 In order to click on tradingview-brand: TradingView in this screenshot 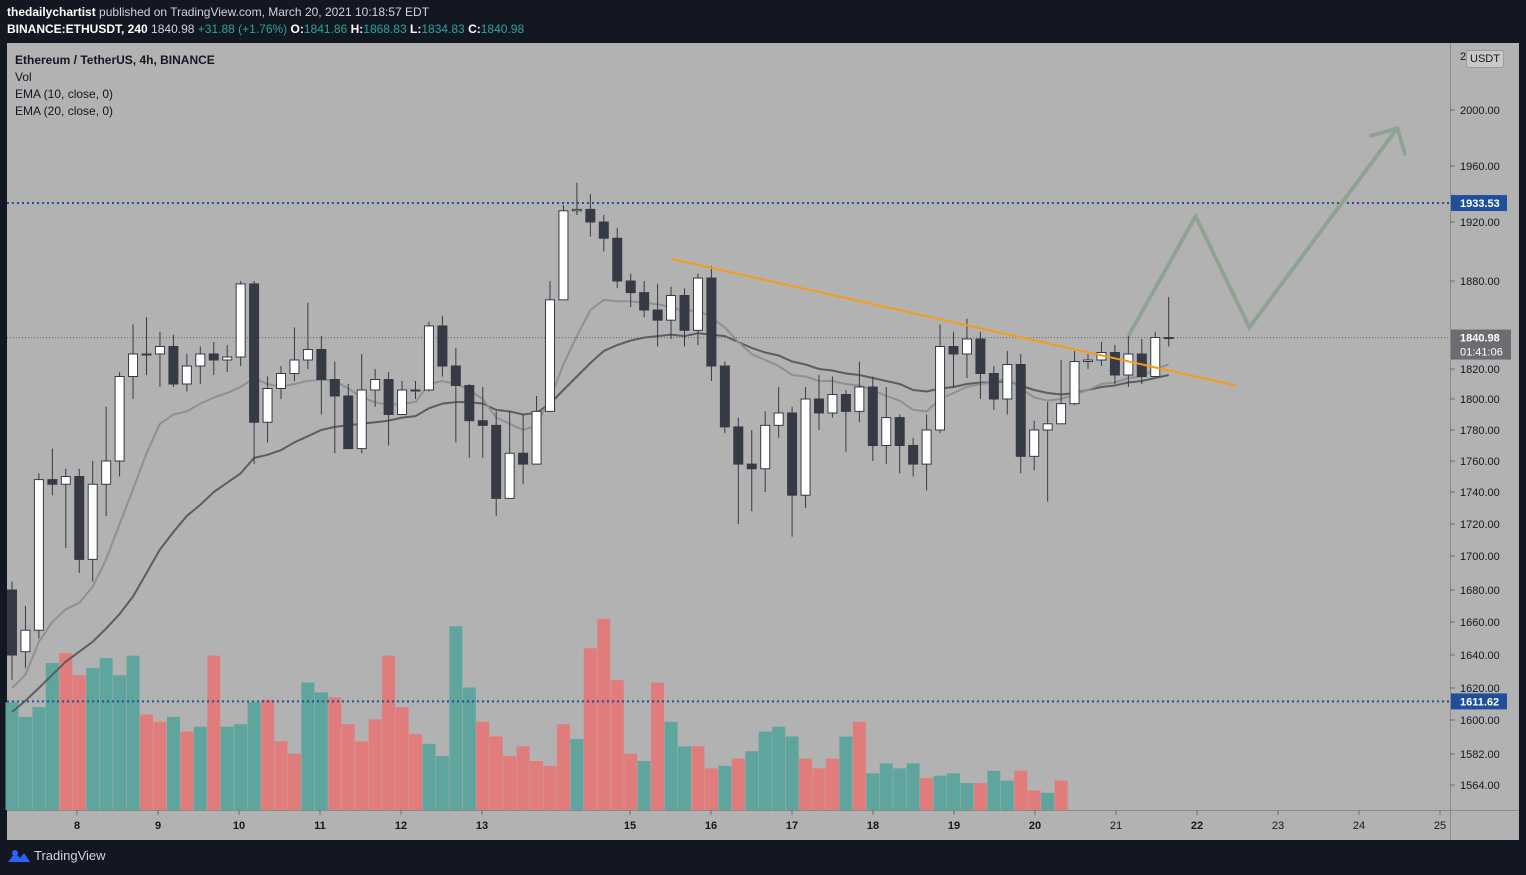, I will do `click(70, 855)`.